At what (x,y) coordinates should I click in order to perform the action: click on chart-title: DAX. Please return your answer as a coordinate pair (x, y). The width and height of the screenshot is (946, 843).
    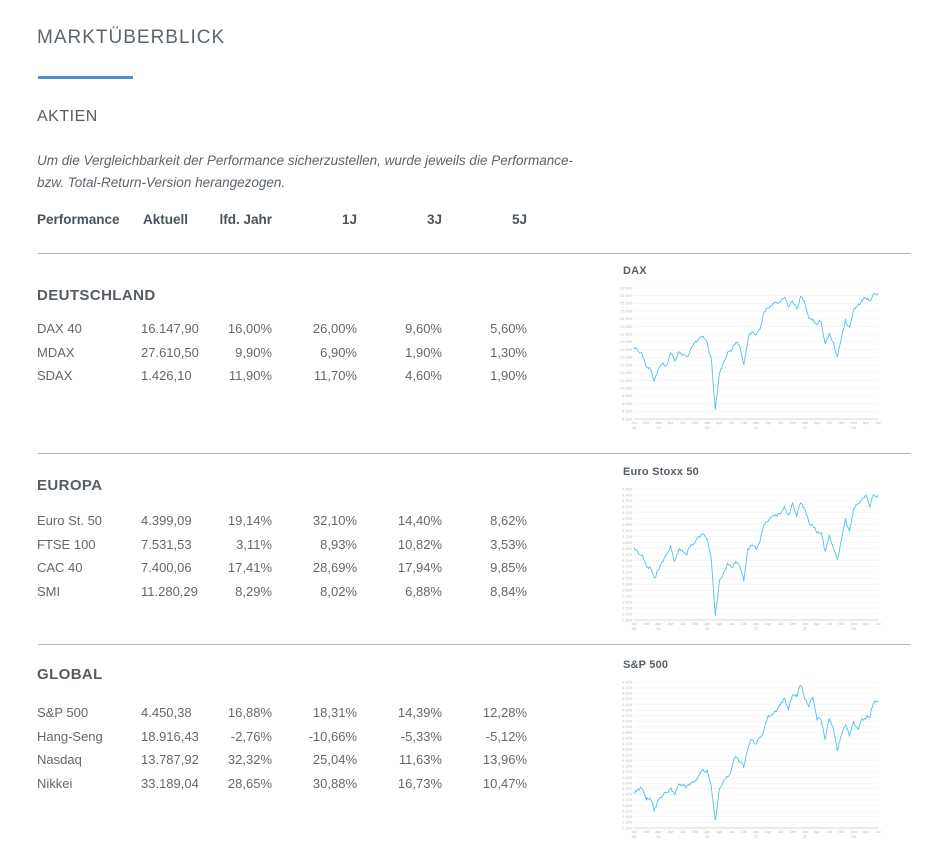
    Looking at the image, I should click on (635, 271).